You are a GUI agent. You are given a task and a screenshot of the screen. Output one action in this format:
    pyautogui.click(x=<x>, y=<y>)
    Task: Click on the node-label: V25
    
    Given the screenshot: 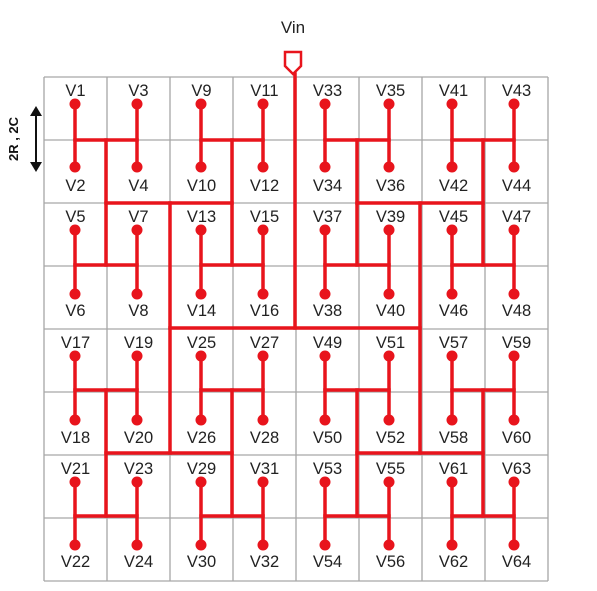 What is the action you would take?
    pyautogui.click(x=201, y=343)
    